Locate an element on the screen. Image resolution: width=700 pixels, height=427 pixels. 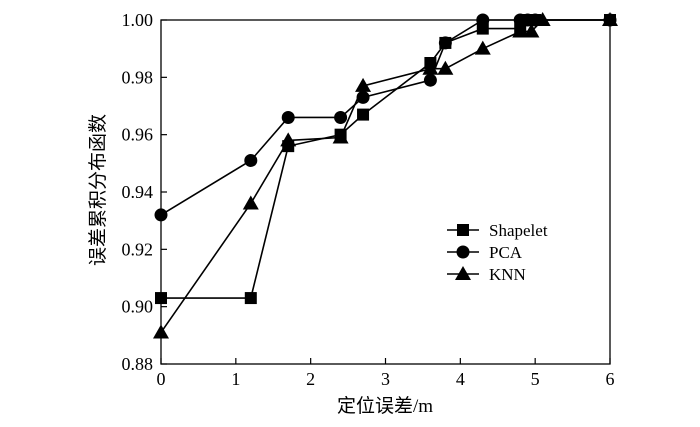
legend-label-shapelet: Shapelet is located at coordinates (518, 230).